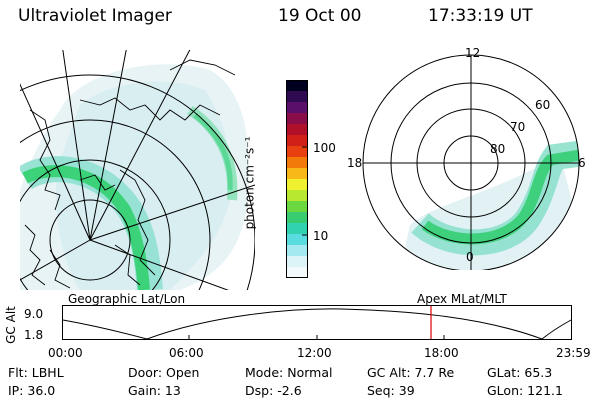 Image resolution: width=600 pixels, height=400 pixels. Describe the element at coordinates (164, 372) in the screenshot. I see `info-door: Door: Open` at that location.